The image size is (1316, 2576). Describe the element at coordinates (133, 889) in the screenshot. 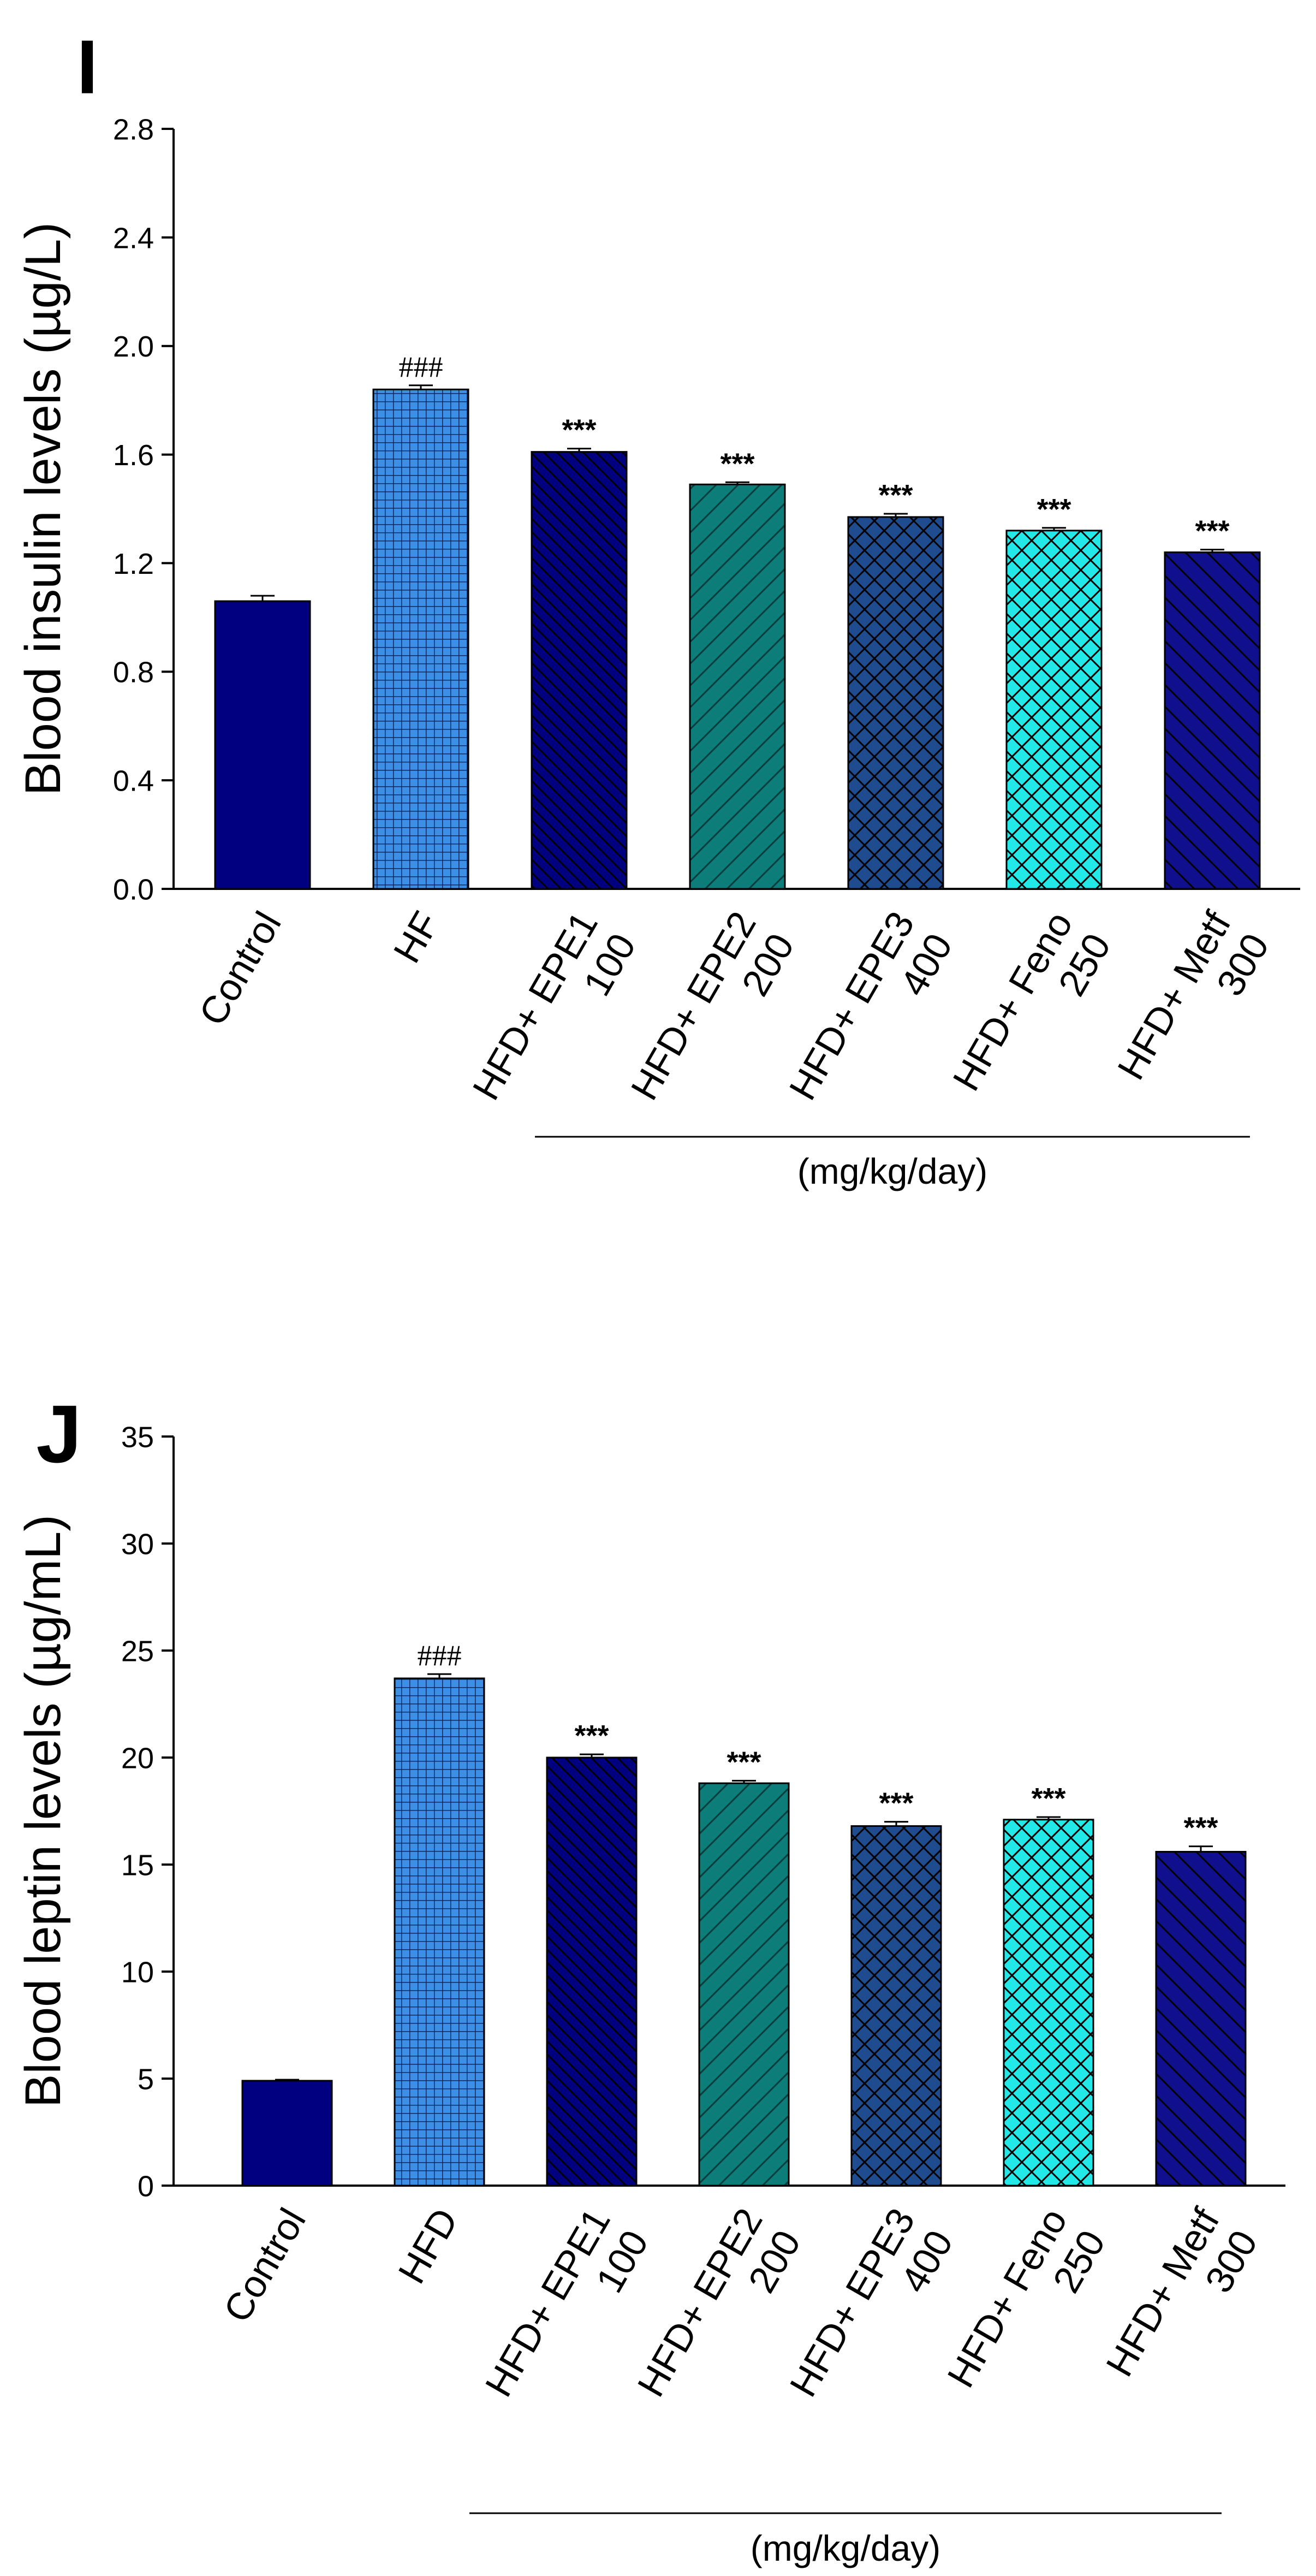

I see `y-tick-label: 0.0` at that location.